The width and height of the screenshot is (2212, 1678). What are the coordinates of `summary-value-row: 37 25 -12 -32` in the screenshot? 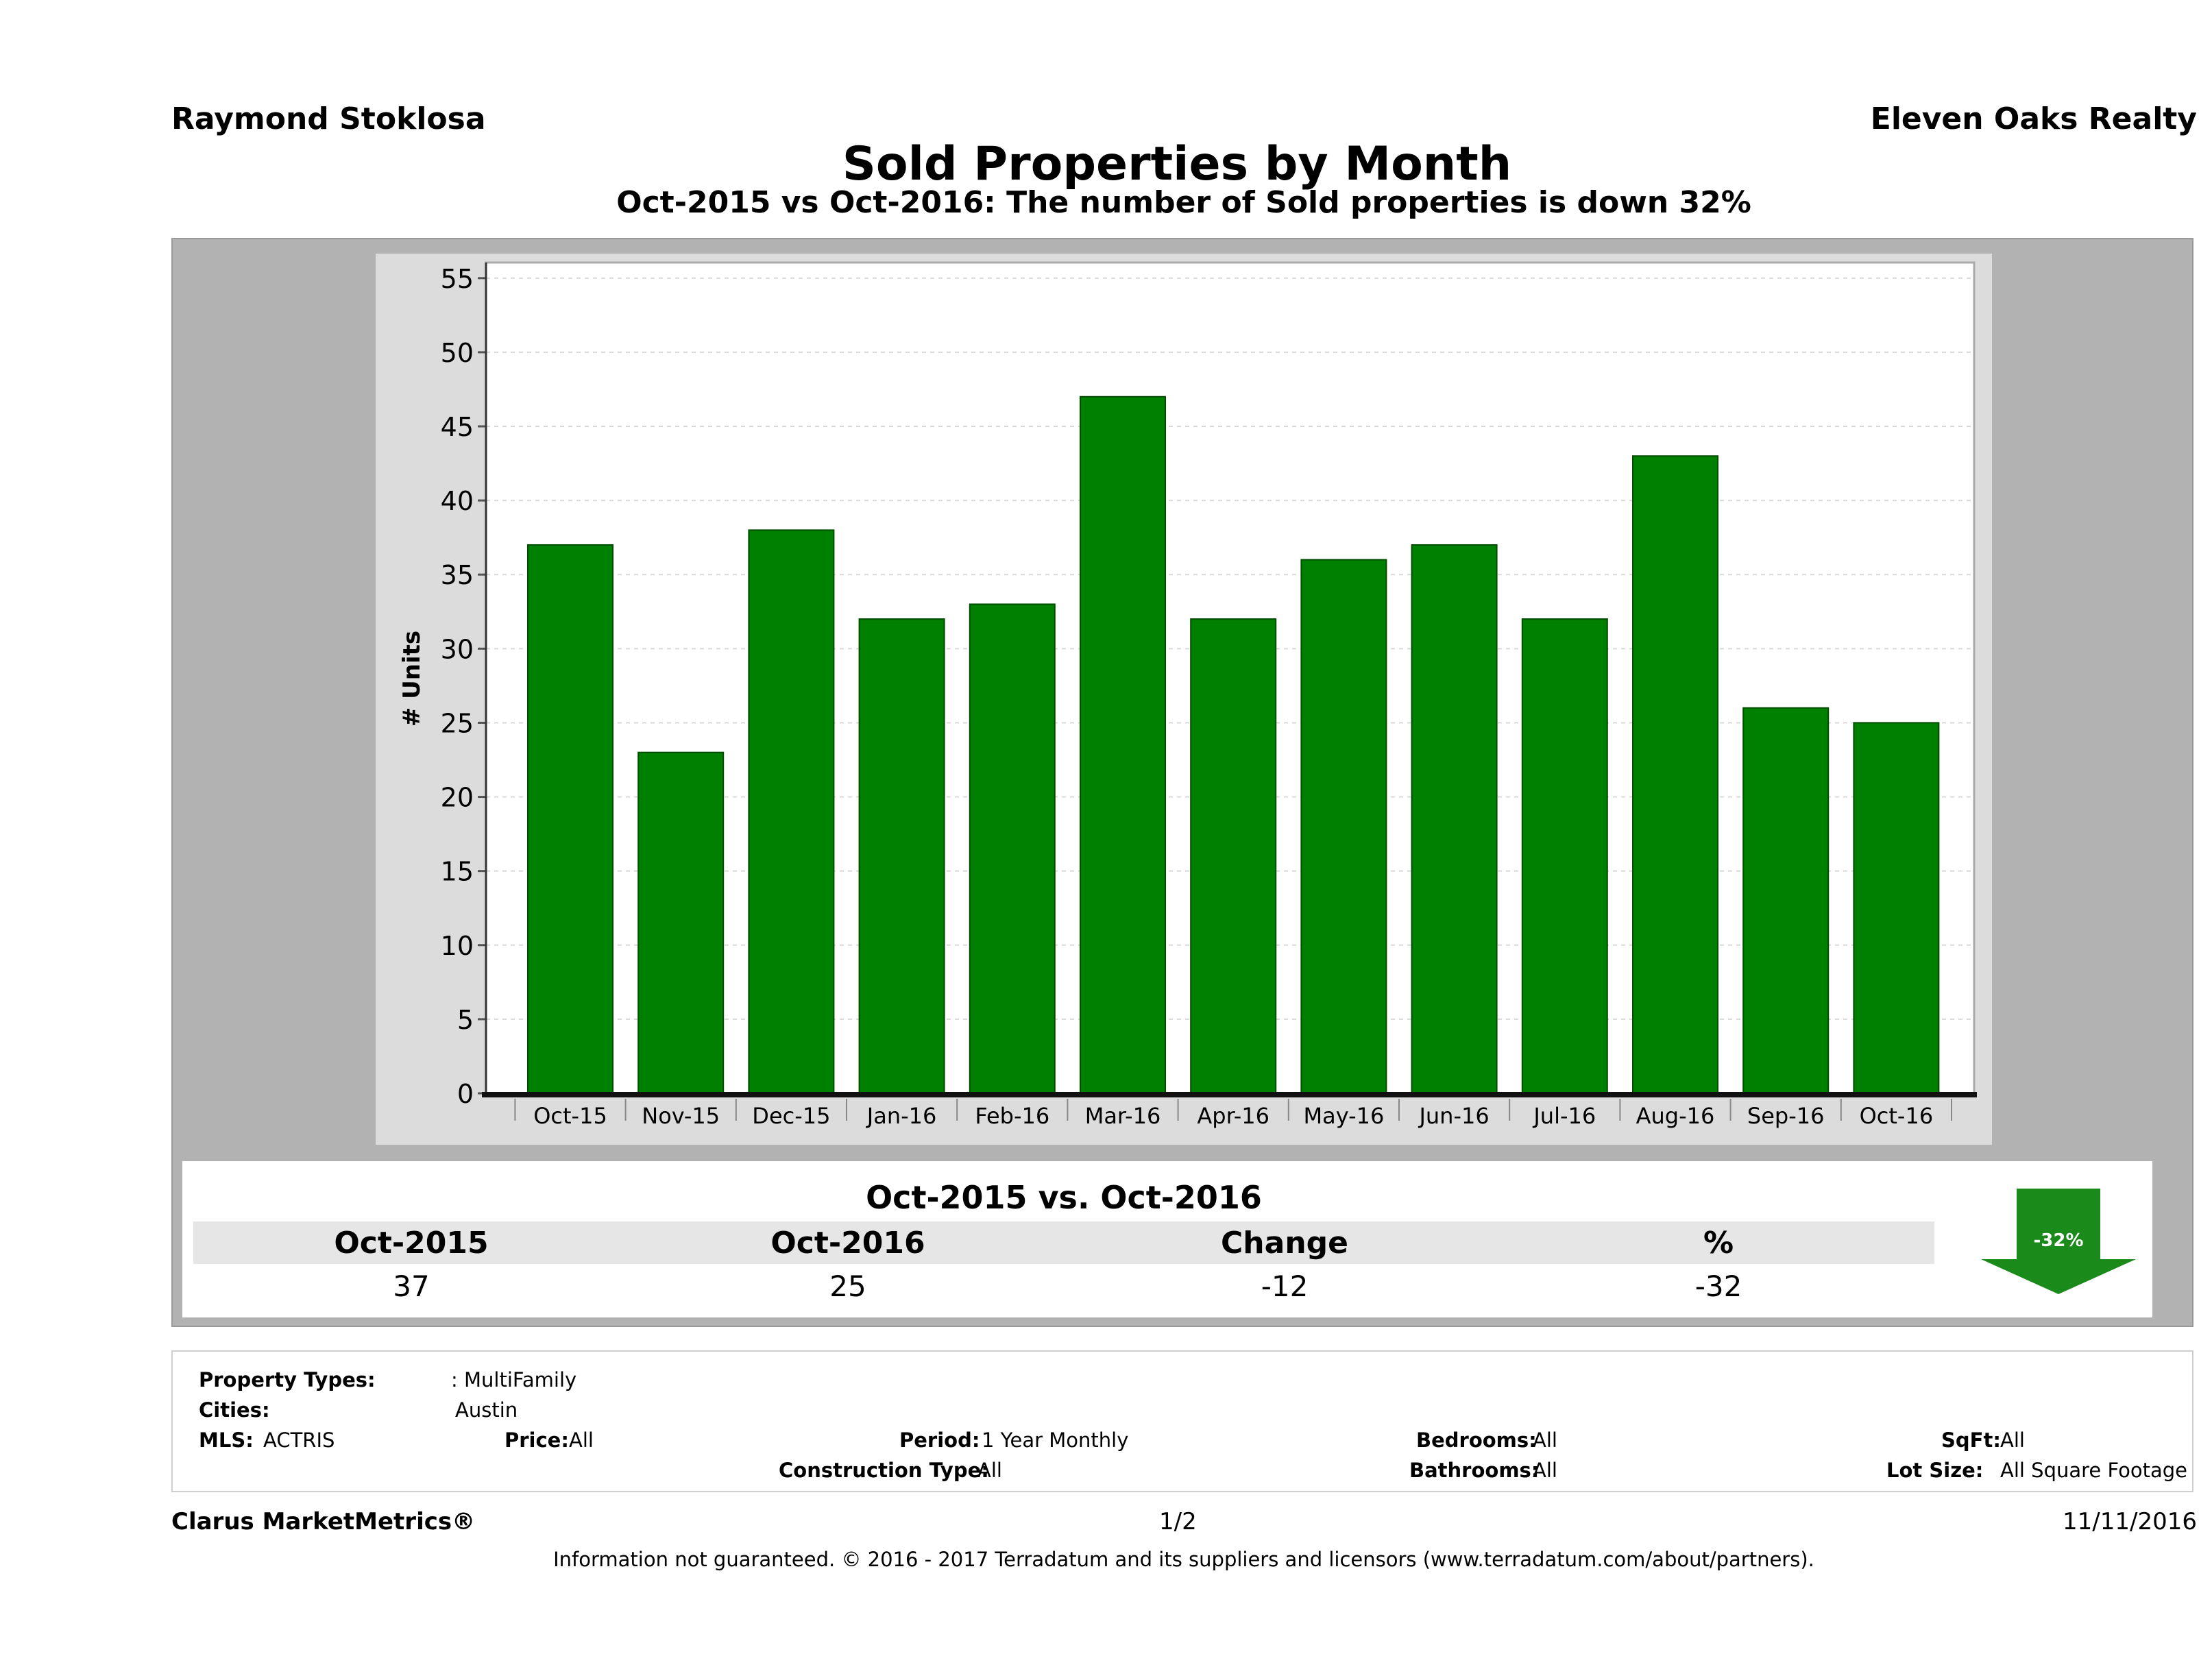 It's located at (1063, 1285).